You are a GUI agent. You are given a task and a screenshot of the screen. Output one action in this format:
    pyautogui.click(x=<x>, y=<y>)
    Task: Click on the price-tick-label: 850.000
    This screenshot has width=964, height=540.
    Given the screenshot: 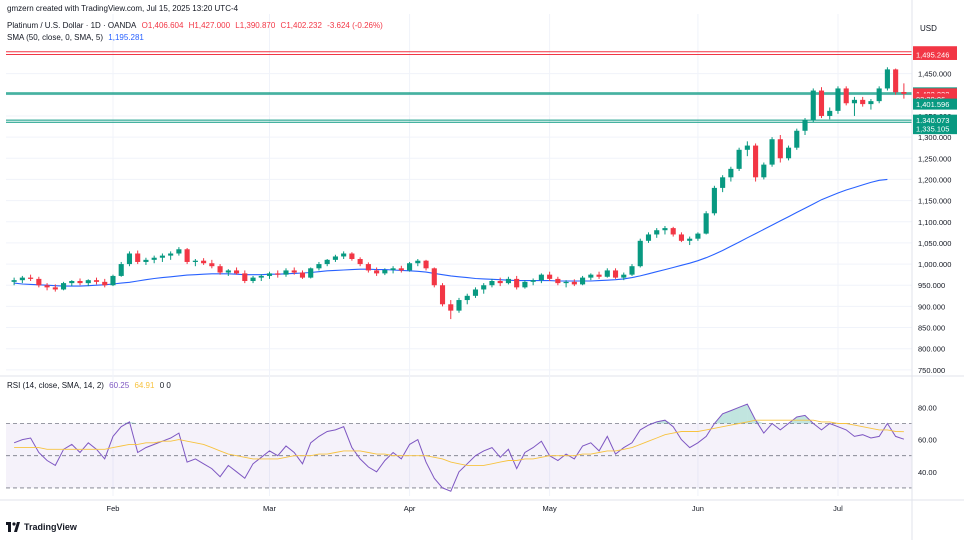 What is the action you would take?
    pyautogui.click(x=931, y=328)
    